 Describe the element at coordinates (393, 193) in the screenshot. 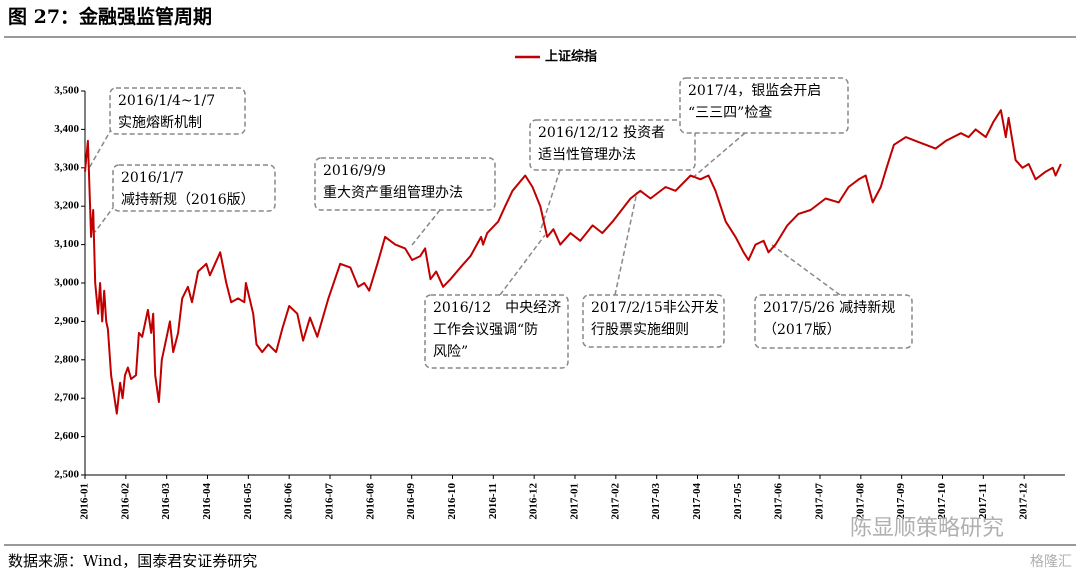

I see `annotation-text: 重大资产重组管理办法` at that location.